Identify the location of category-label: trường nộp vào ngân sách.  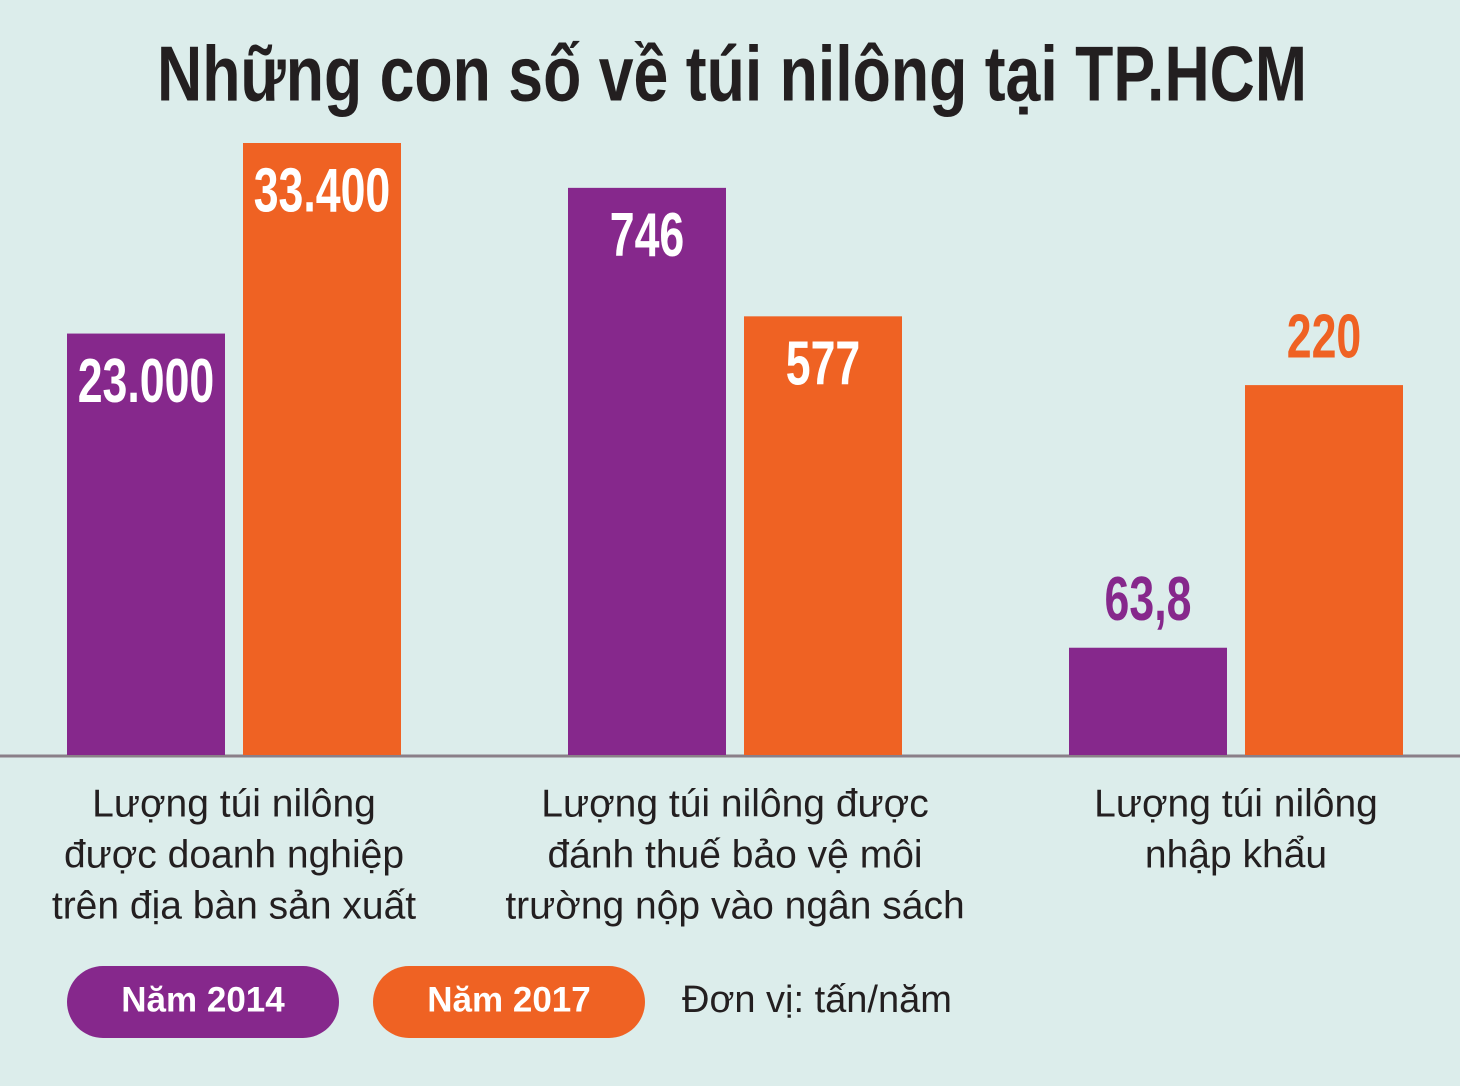
(734, 905).